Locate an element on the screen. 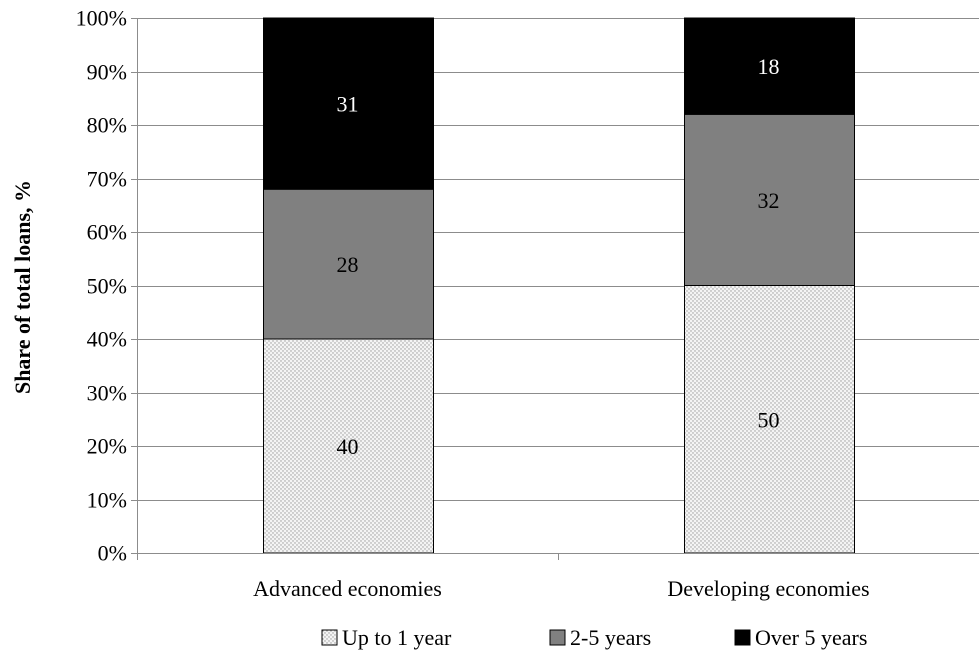 The height and width of the screenshot is (658, 979). y-tick-label: 10% is located at coordinates (107, 500).